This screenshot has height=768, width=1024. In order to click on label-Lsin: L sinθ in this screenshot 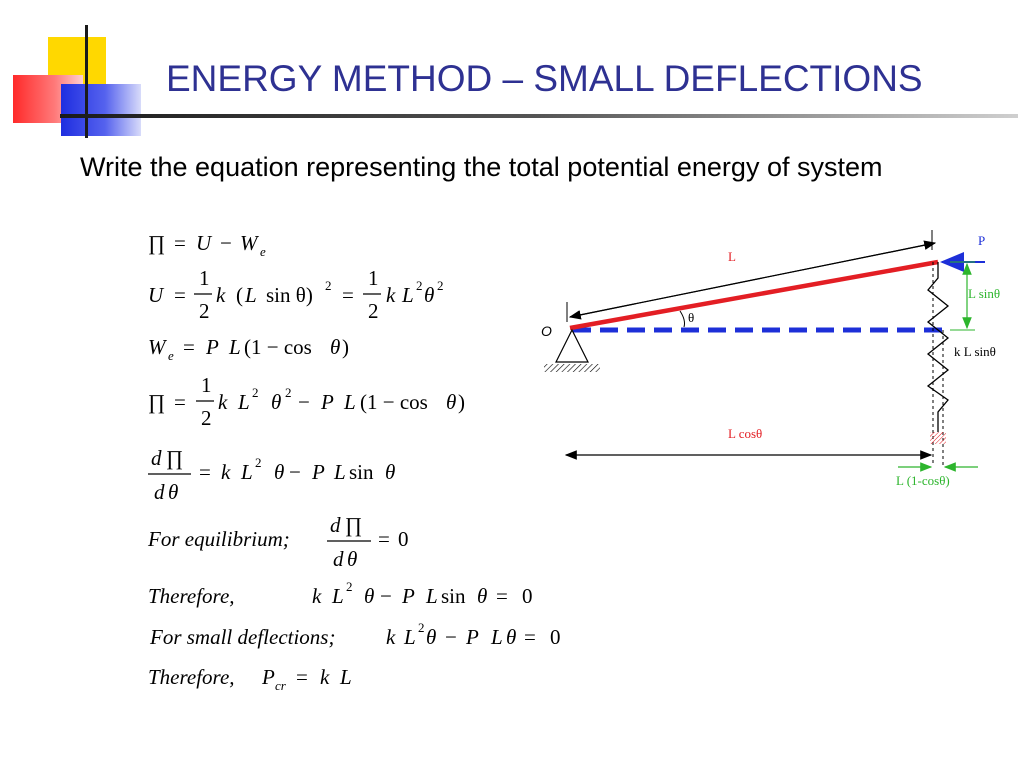, I will do `click(984, 293)`.